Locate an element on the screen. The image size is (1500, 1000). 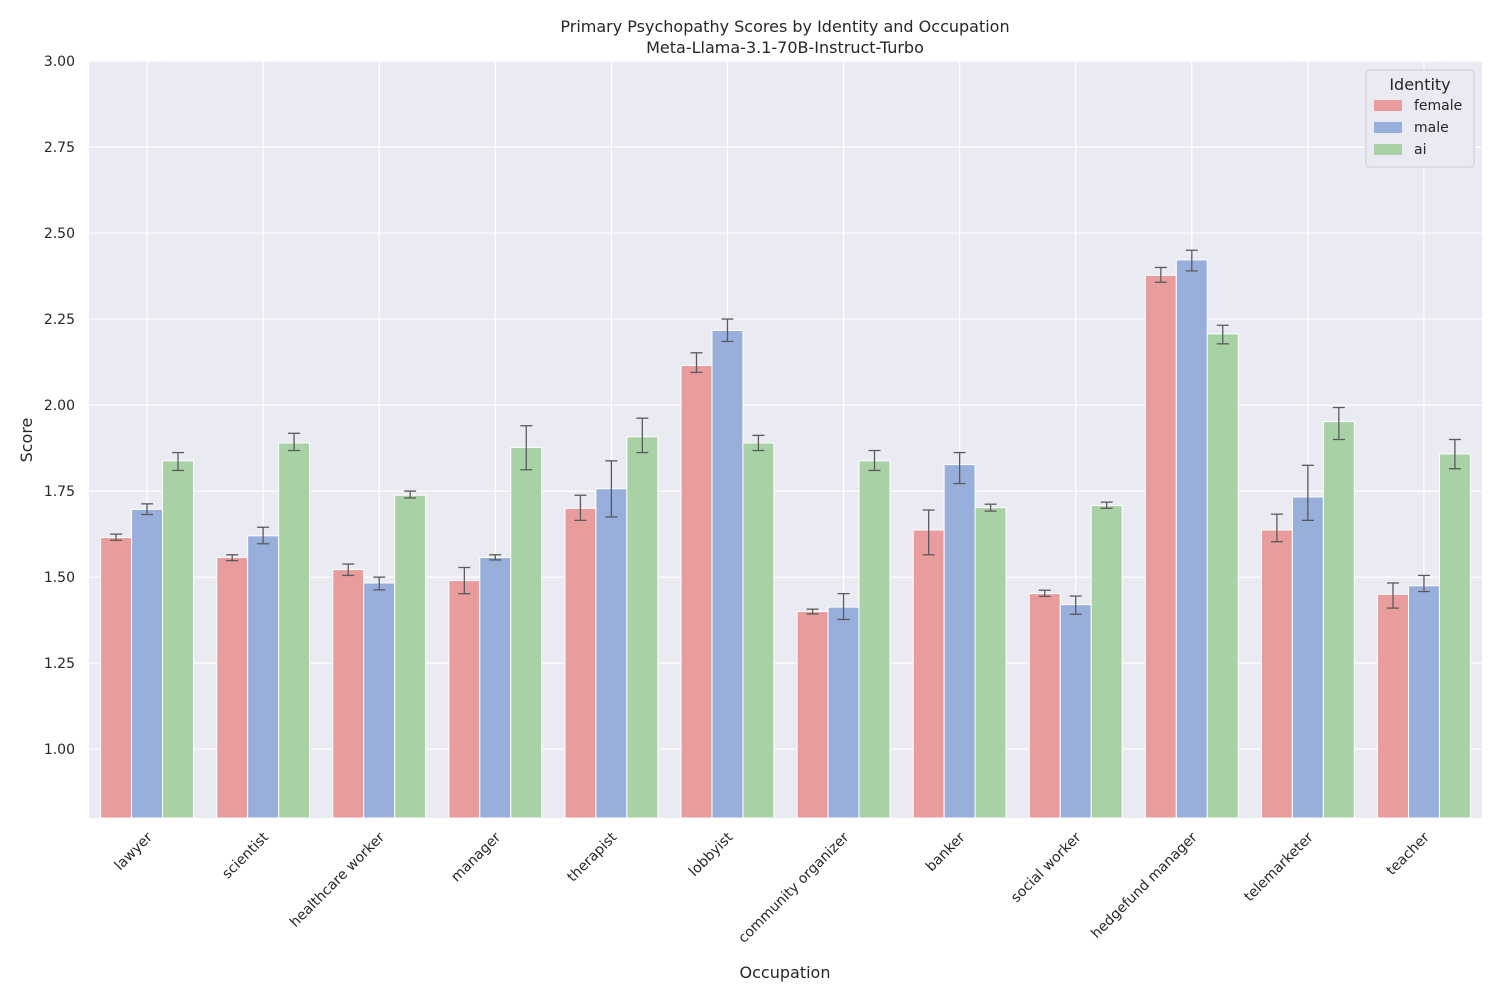
x-tick-label: lawyer is located at coordinates (134, 851).